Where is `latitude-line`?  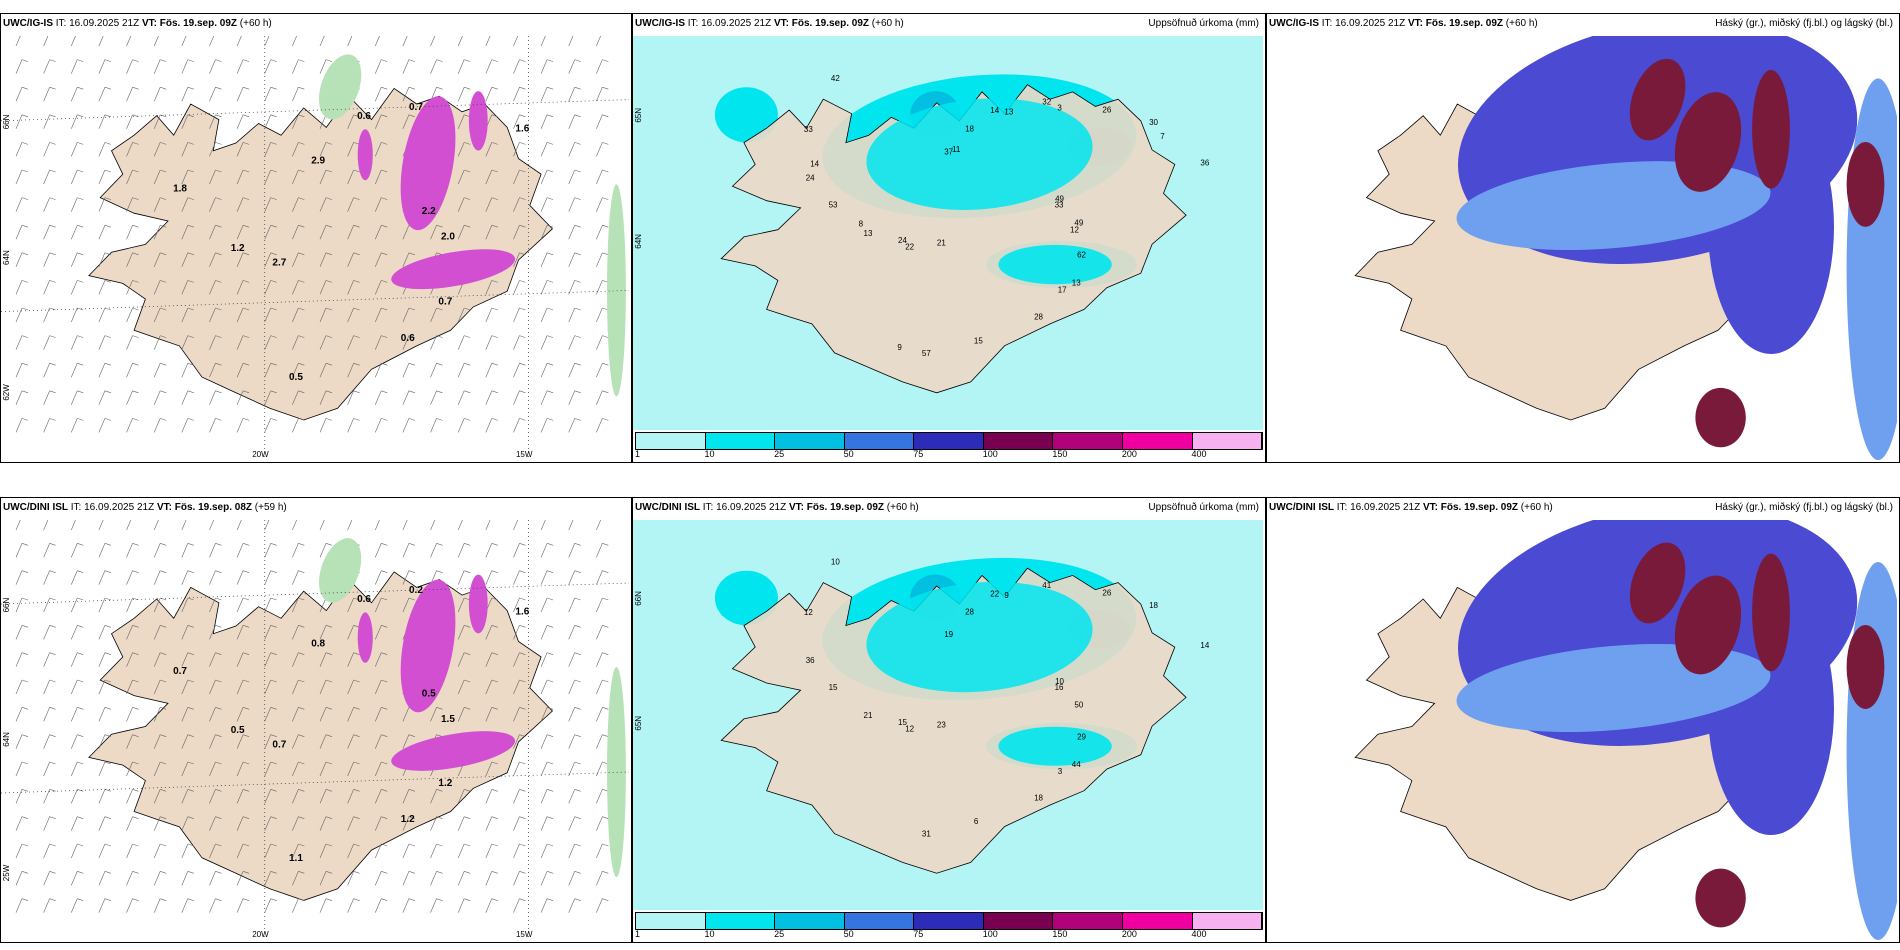
latitude-line is located at coordinates (315, 782).